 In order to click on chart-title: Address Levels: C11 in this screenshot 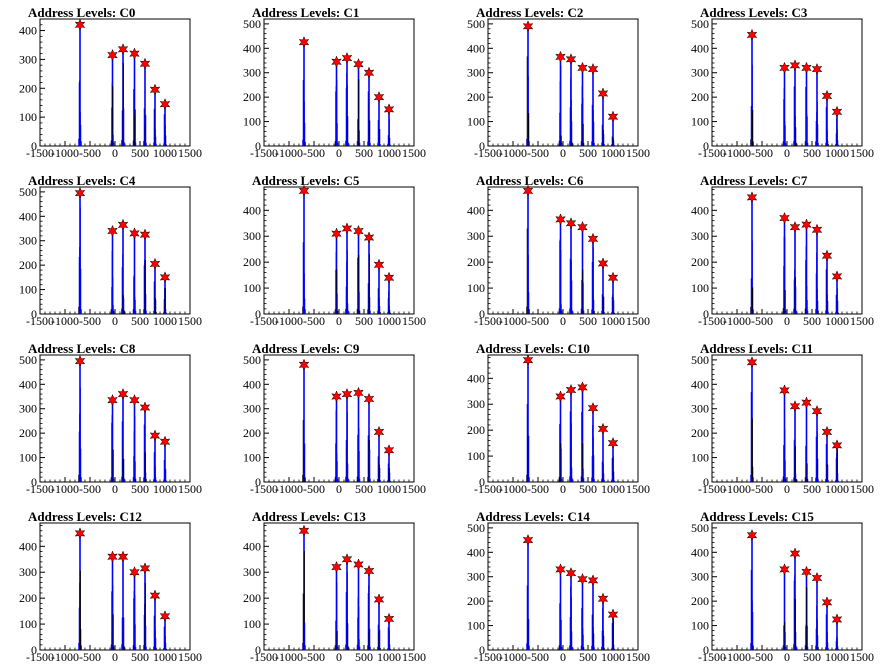, I will do `click(757, 348)`.